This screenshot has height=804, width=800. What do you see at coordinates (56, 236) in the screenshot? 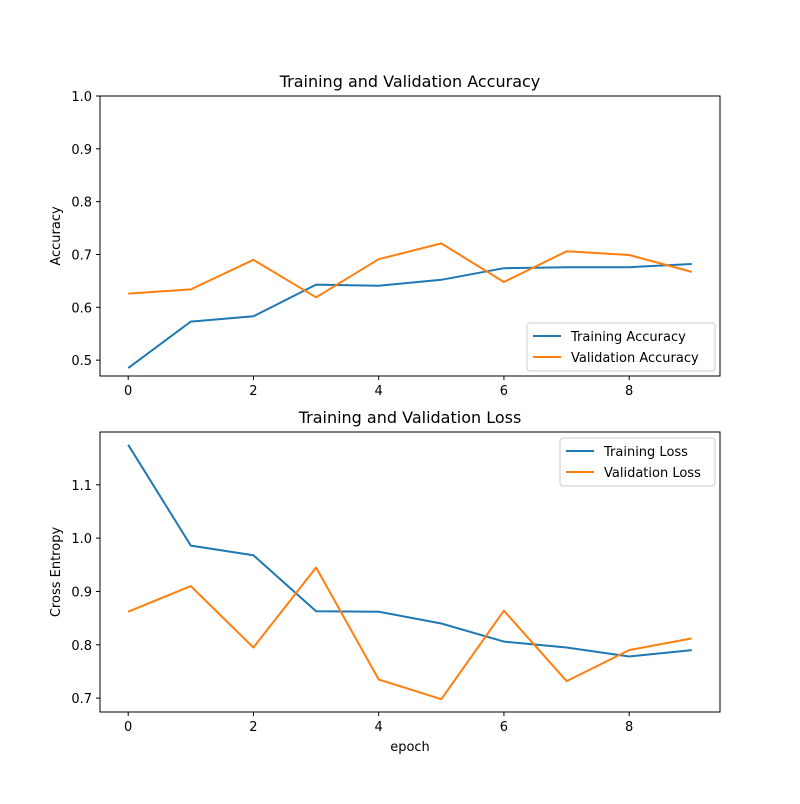
I see `y-axis-label: Accuracy` at bounding box center [56, 236].